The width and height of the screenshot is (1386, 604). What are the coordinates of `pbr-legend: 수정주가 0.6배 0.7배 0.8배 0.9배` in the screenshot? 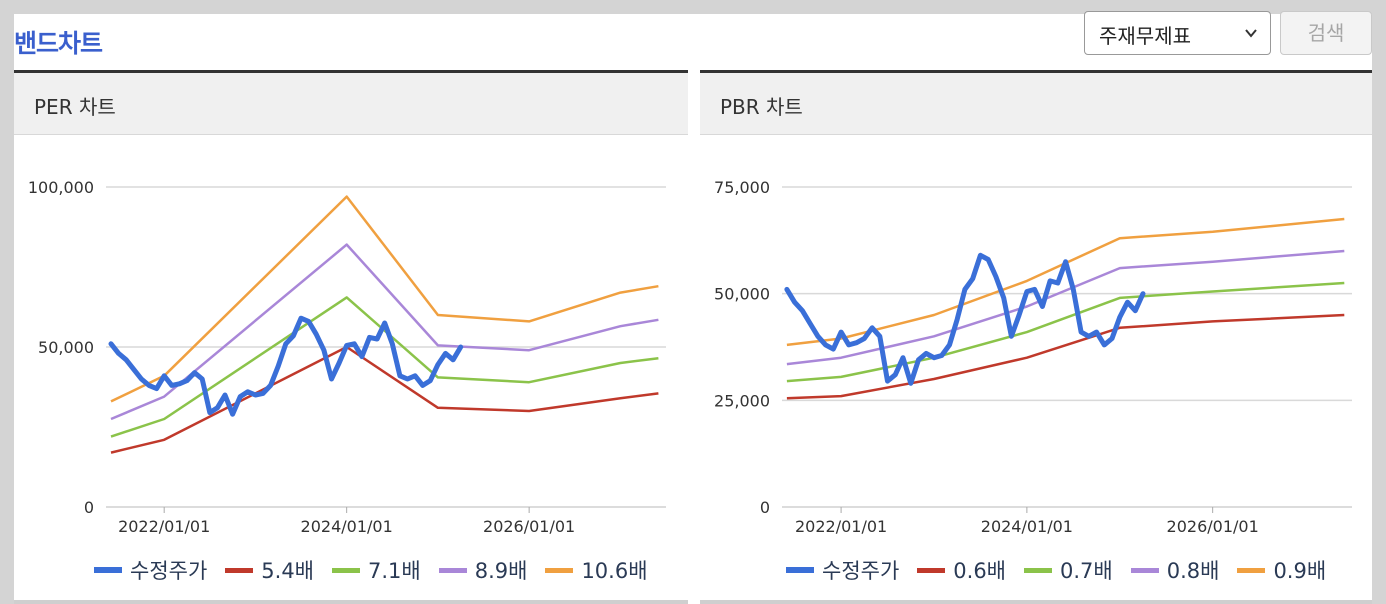 It's located at (1065, 570).